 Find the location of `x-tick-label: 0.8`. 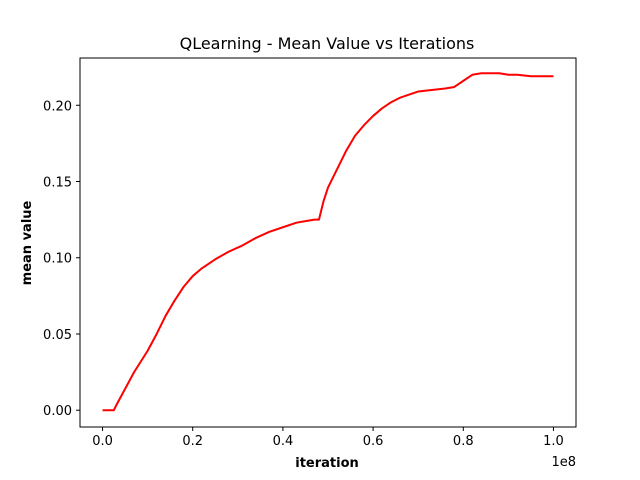

x-tick-label: 0.8 is located at coordinates (463, 441).